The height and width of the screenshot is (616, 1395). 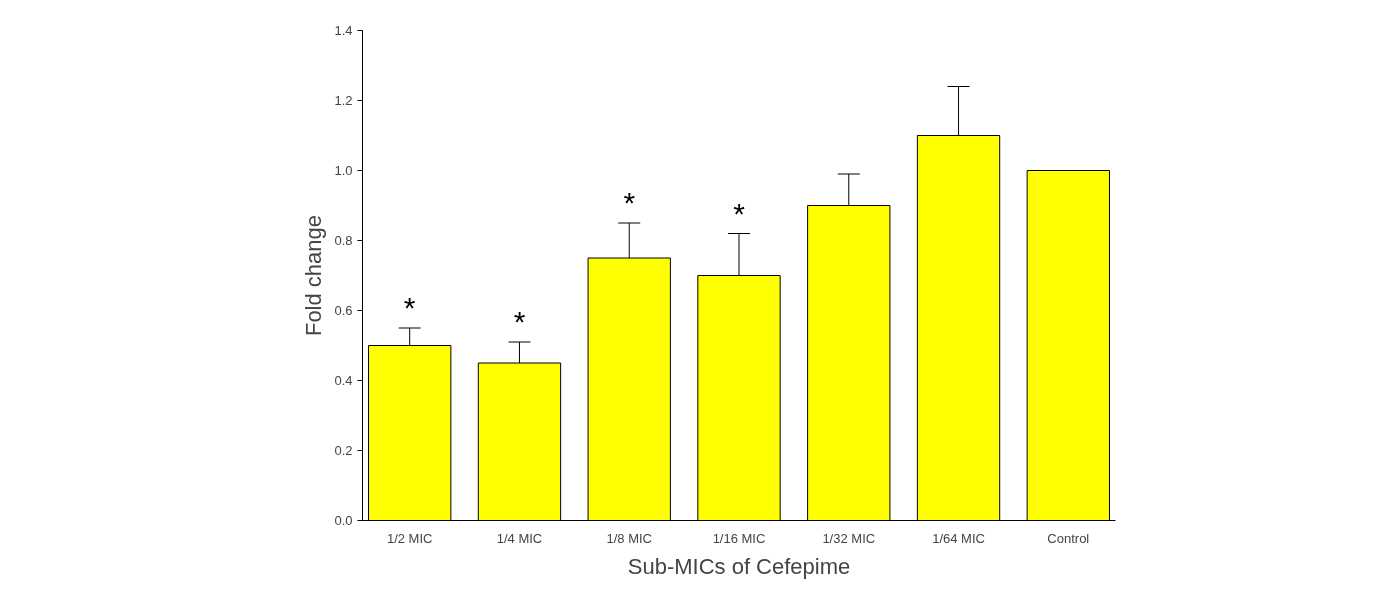 What do you see at coordinates (343, 170) in the screenshot?
I see `y-tick-label: 1.0` at bounding box center [343, 170].